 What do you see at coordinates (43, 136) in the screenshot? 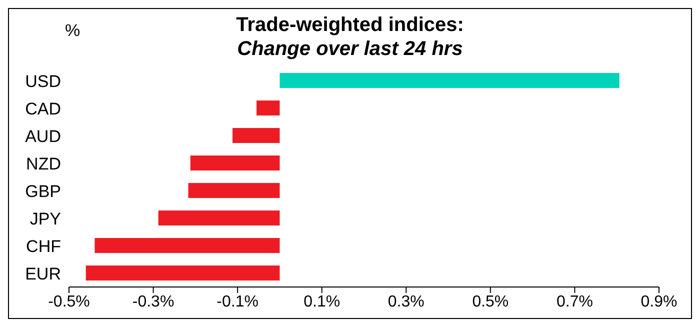
I see `y-tick-label: AUD` at bounding box center [43, 136].